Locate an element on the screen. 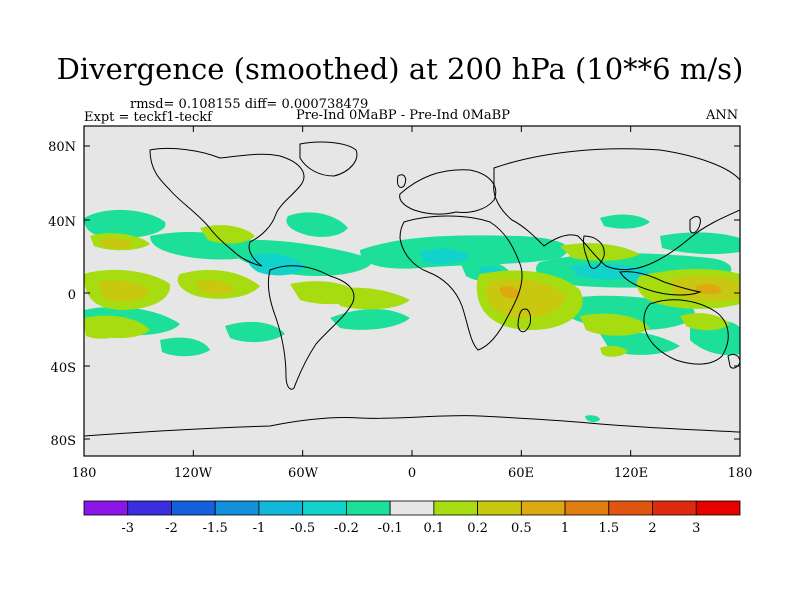  region-green-asia-north is located at coordinates (625, 221).